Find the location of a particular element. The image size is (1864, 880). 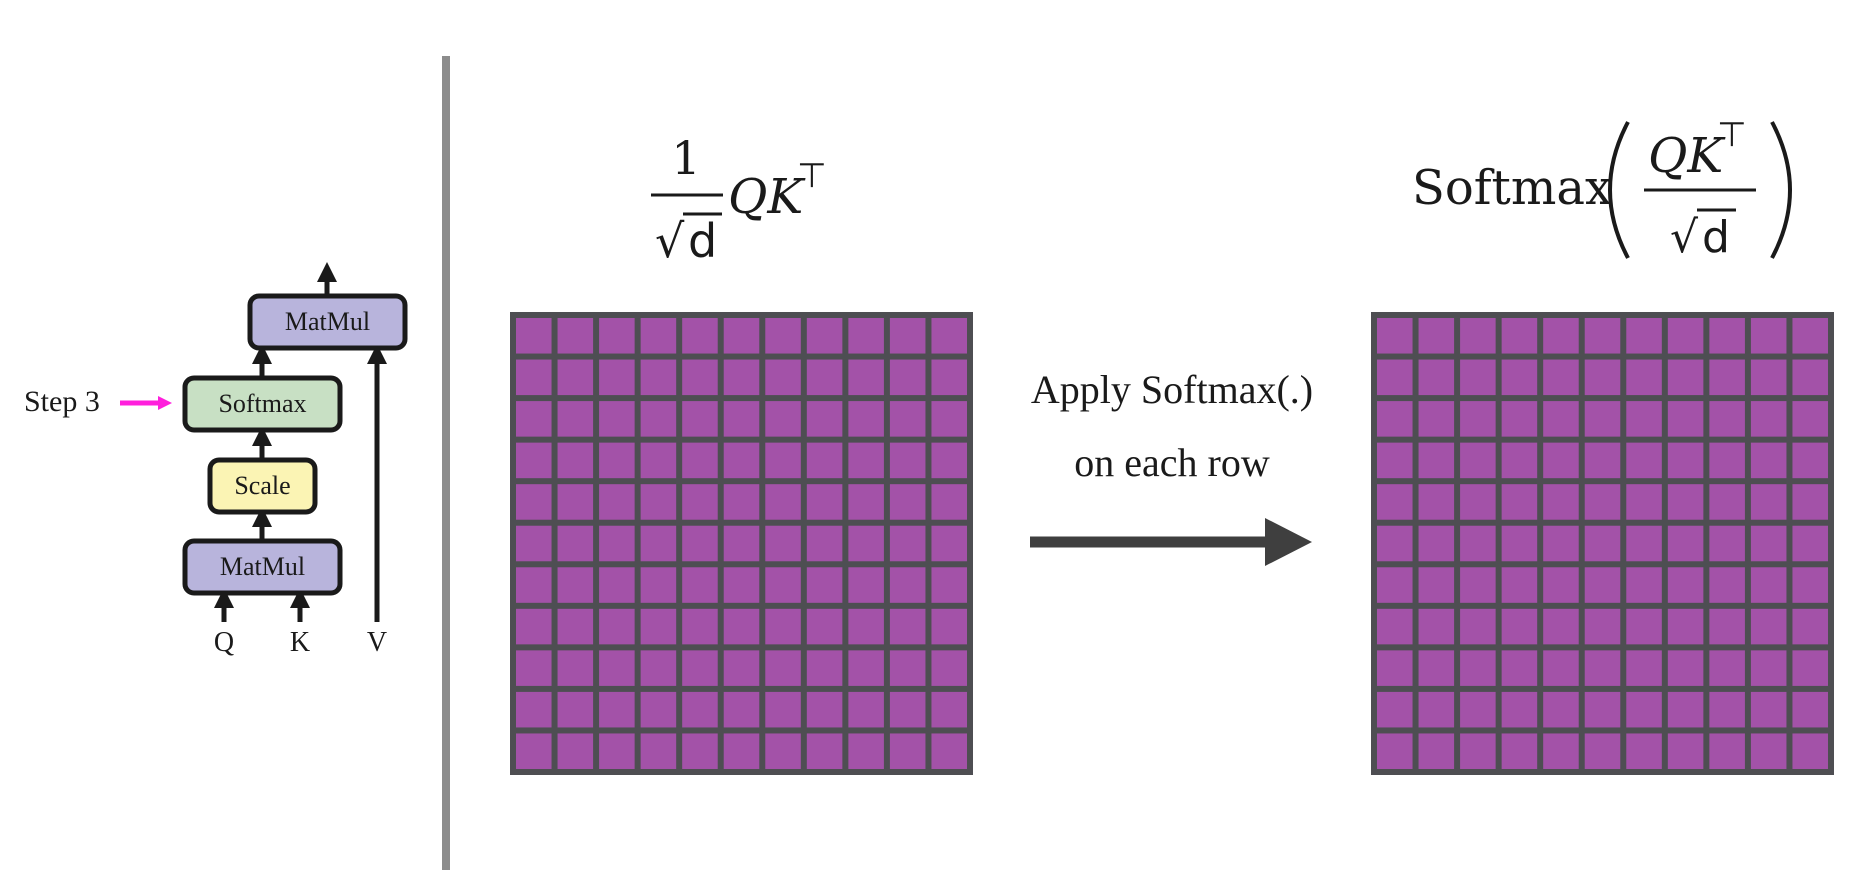

softmax-label: Softmax is located at coordinates (262, 403).